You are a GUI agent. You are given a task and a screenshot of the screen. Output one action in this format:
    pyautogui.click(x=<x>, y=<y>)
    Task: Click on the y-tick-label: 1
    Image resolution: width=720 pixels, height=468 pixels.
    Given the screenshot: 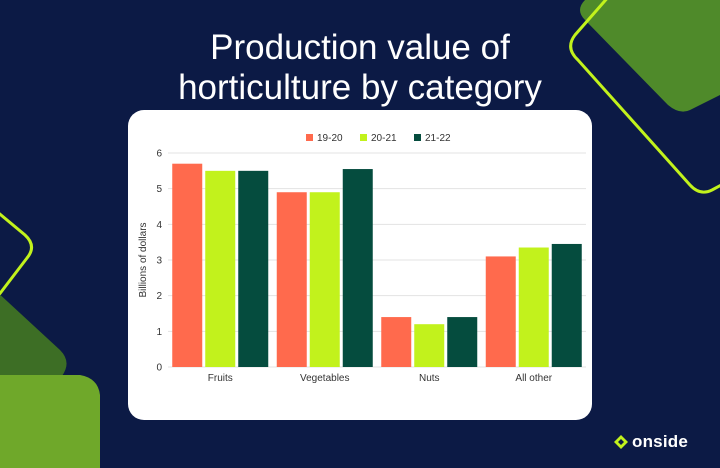 What is the action you would take?
    pyautogui.click(x=159, y=332)
    